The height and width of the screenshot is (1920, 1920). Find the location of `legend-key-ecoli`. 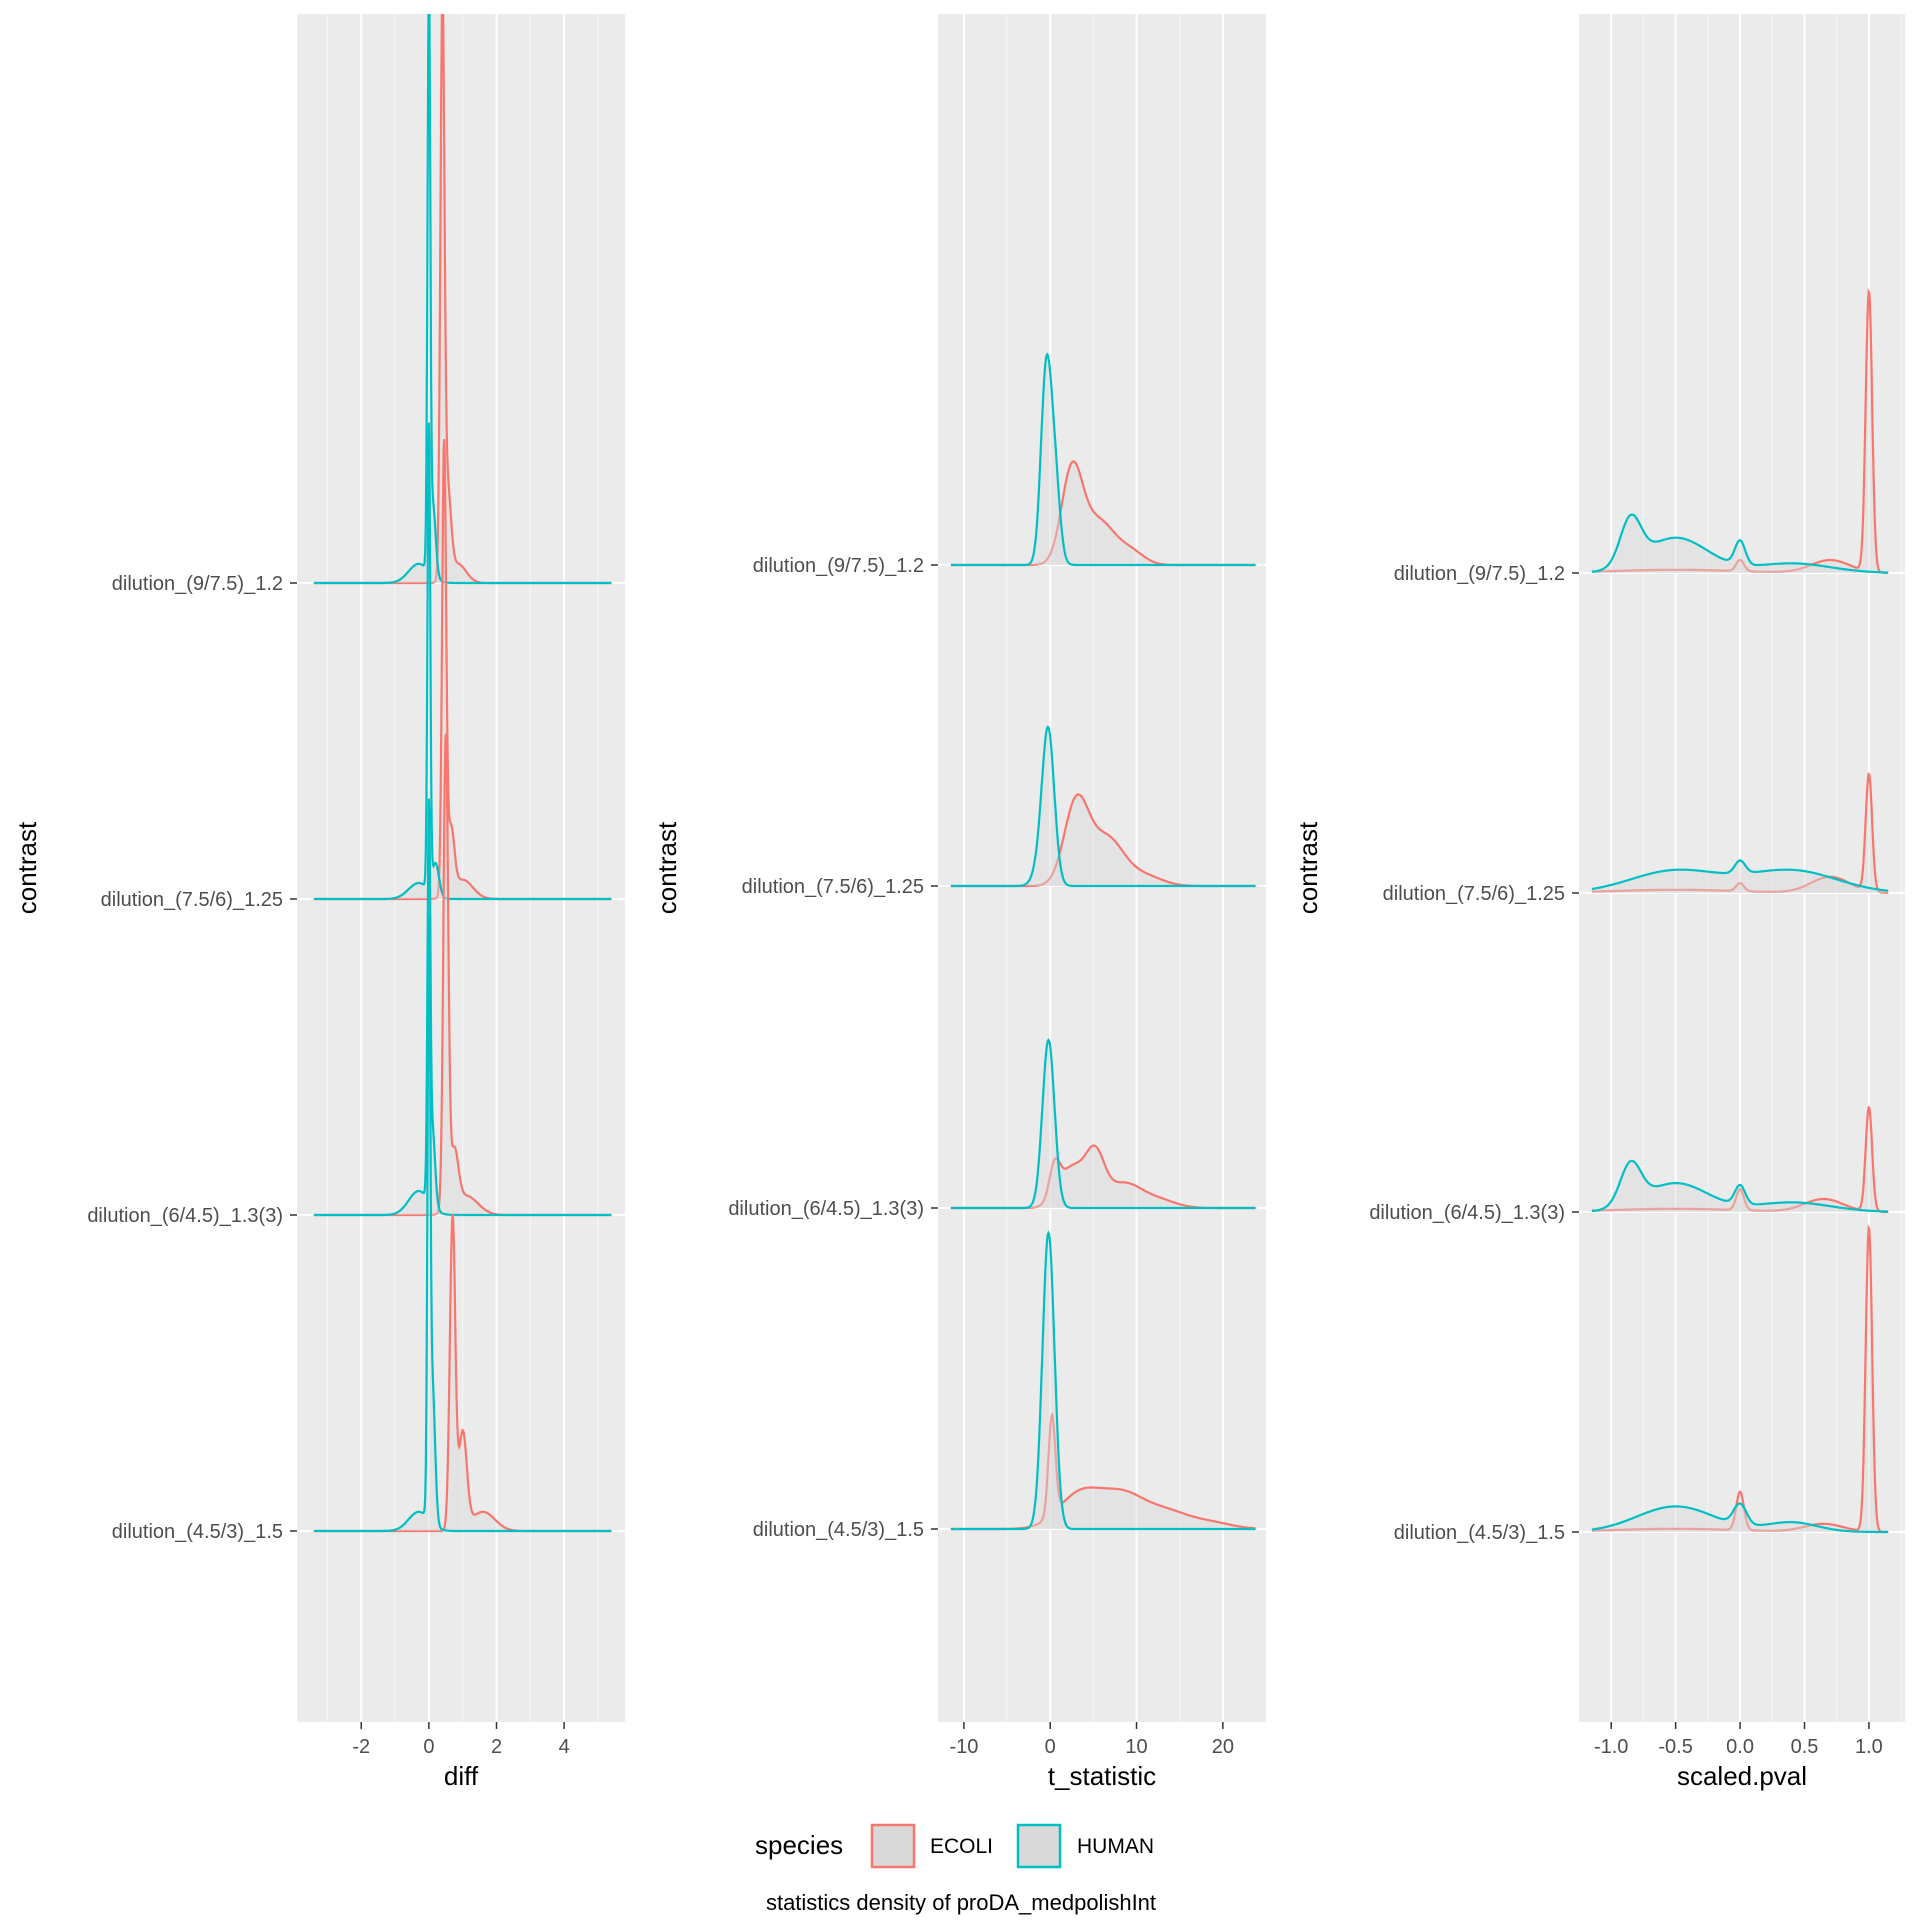

legend-key-ecoli is located at coordinates (893, 1846).